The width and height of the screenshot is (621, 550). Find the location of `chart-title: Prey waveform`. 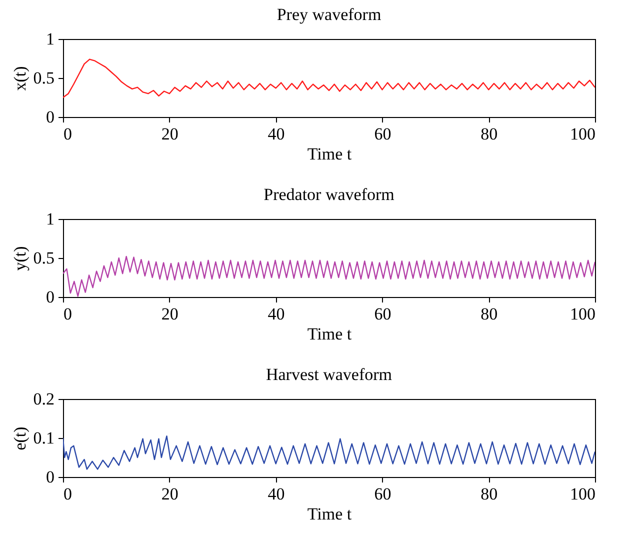

chart-title: Prey waveform is located at coordinates (329, 14).